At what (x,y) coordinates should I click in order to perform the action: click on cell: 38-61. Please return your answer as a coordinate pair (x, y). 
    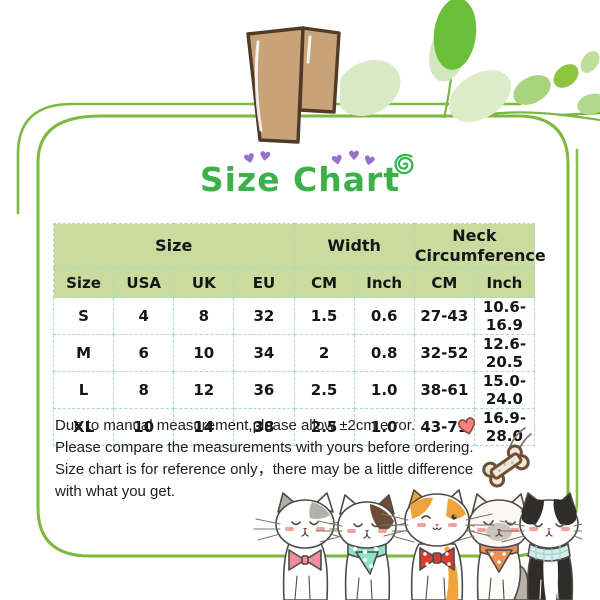
    Looking at the image, I should click on (444, 390).